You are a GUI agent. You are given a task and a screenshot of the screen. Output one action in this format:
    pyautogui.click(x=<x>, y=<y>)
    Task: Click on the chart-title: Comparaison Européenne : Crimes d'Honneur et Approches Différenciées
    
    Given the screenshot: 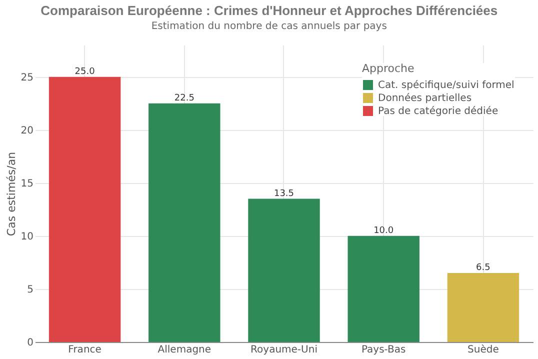 What is the action you would take?
    pyautogui.click(x=269, y=10)
    